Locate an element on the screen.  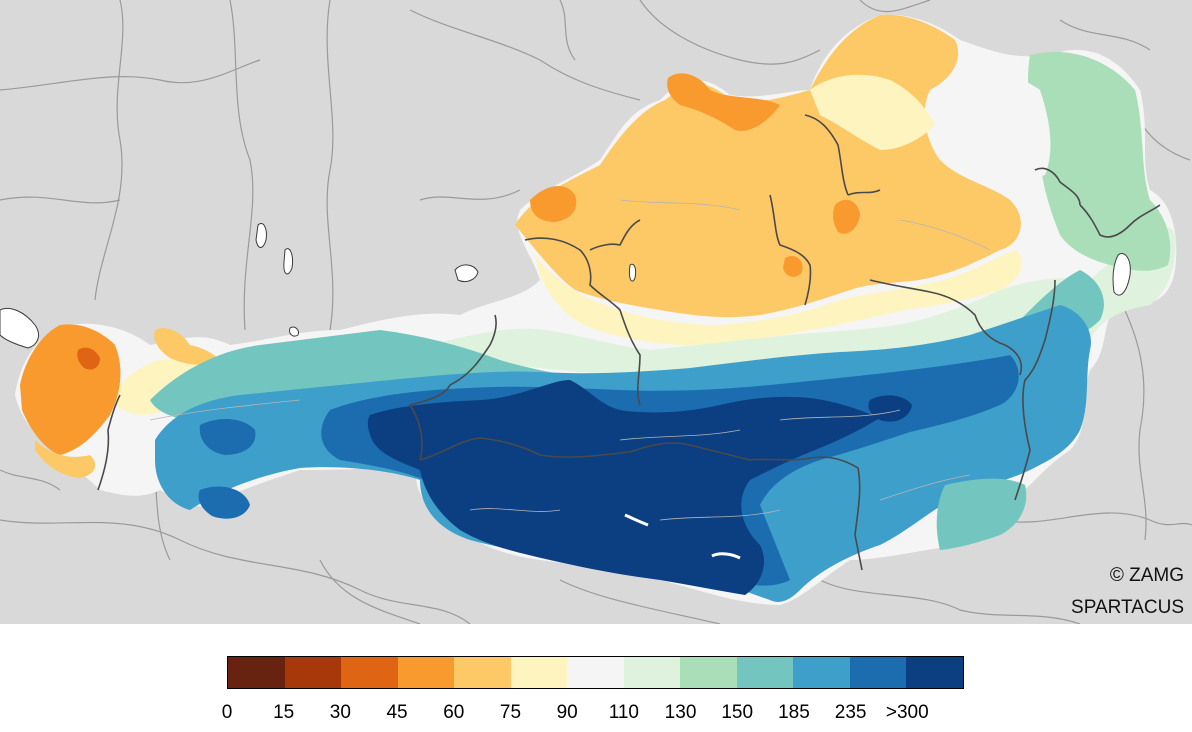
legend-label: 15 is located at coordinates (284, 712).